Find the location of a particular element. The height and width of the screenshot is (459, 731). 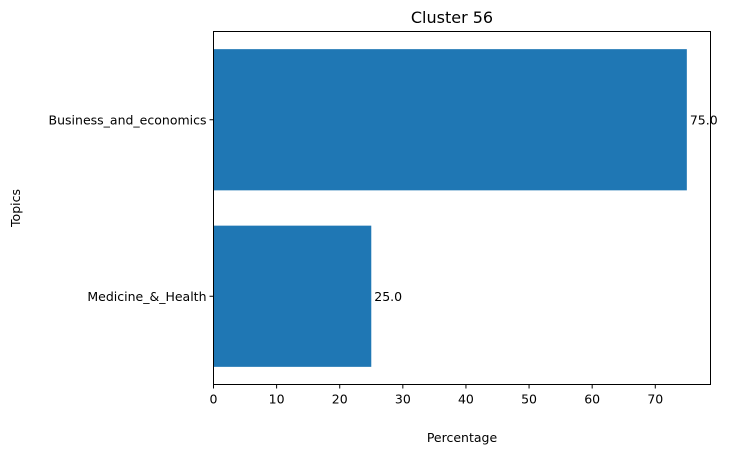

data-label: 25.0 is located at coordinates (388, 296).